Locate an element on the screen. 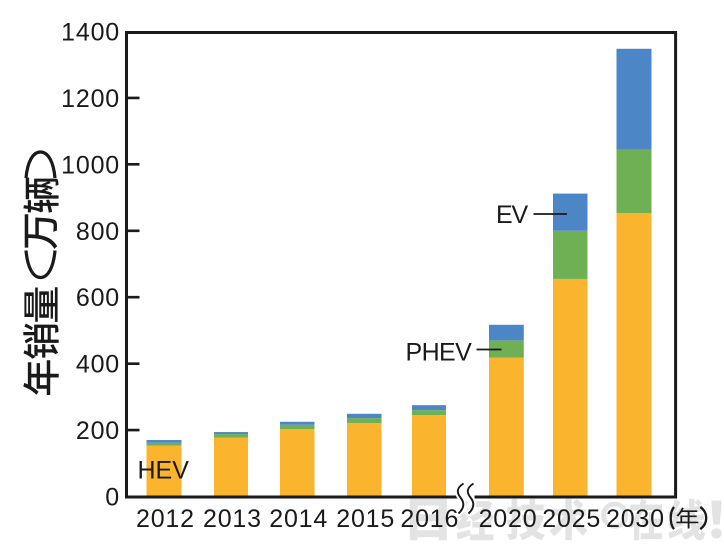 Image resolution: width=724 pixels, height=554 pixels. svg-text: 2015 is located at coordinates (365, 519).